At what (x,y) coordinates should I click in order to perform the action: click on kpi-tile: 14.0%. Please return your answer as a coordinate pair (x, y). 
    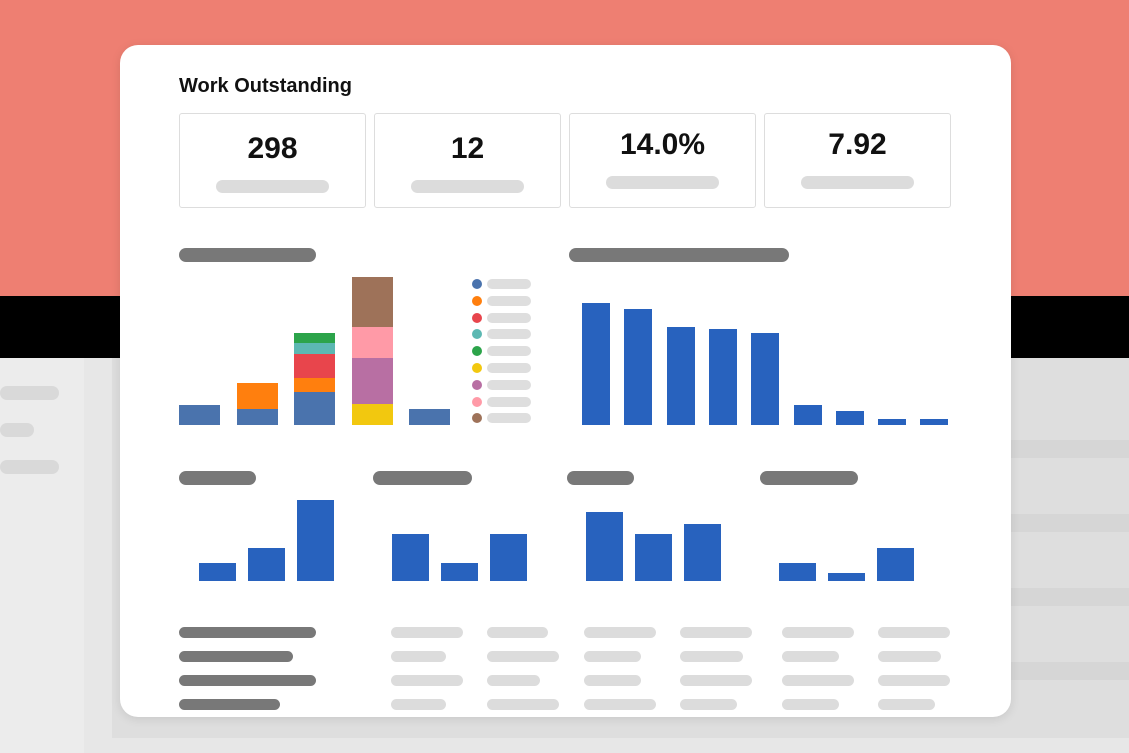
    Looking at the image, I should click on (662, 160).